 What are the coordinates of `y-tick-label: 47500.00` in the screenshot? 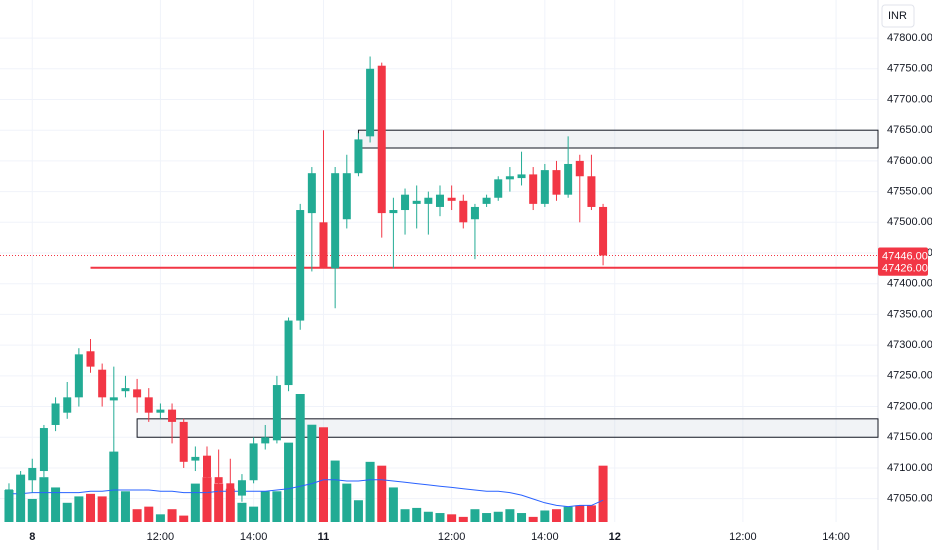 It's located at (909, 222).